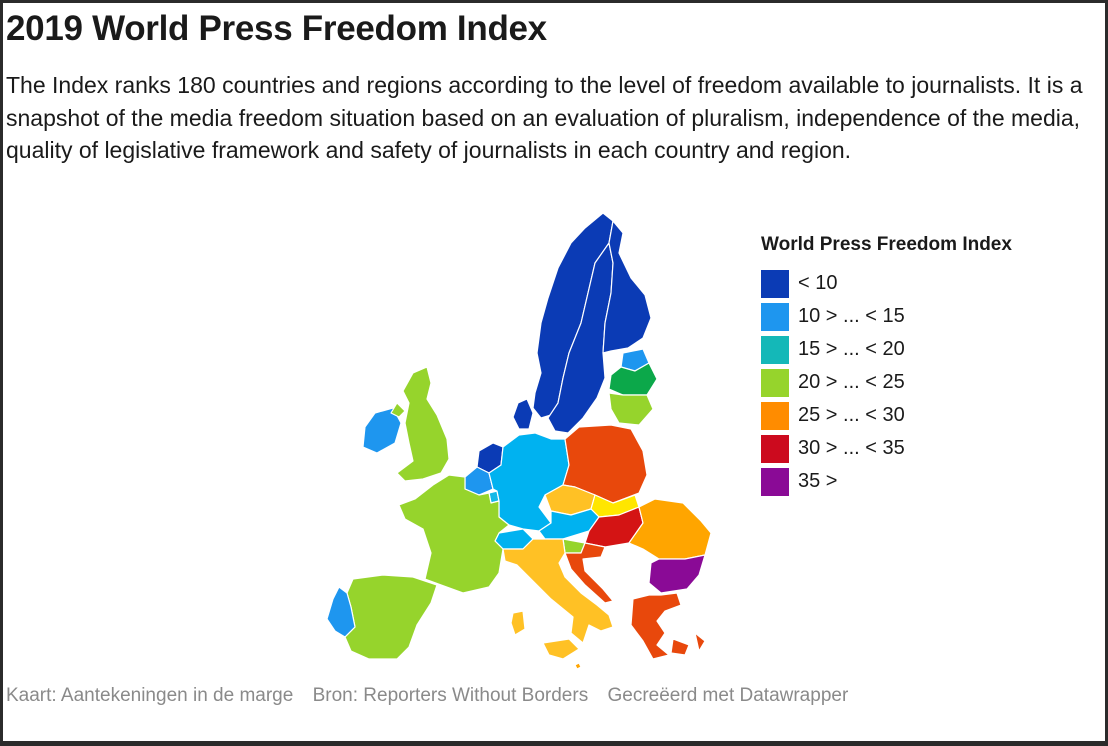  Describe the element at coordinates (633, 379) in the screenshot. I see `country-latvia` at that location.